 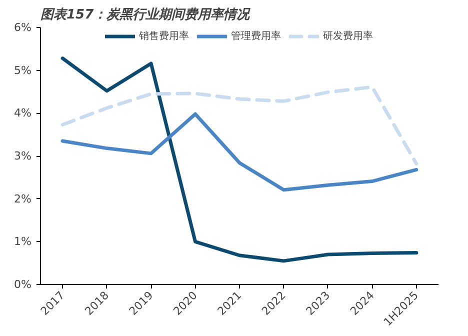 What do you see at coordinates (23, 156) in the screenshot?
I see `y-tick-label: 3%` at bounding box center [23, 156].